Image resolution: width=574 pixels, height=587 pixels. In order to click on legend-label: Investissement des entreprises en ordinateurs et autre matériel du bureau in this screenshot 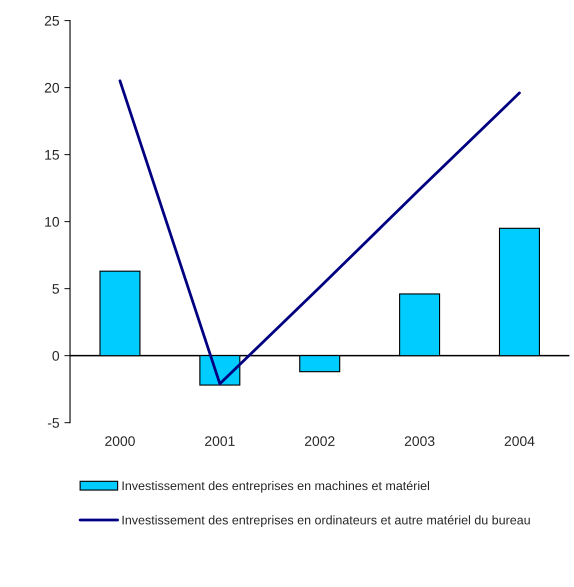, I will do `click(326, 521)`.